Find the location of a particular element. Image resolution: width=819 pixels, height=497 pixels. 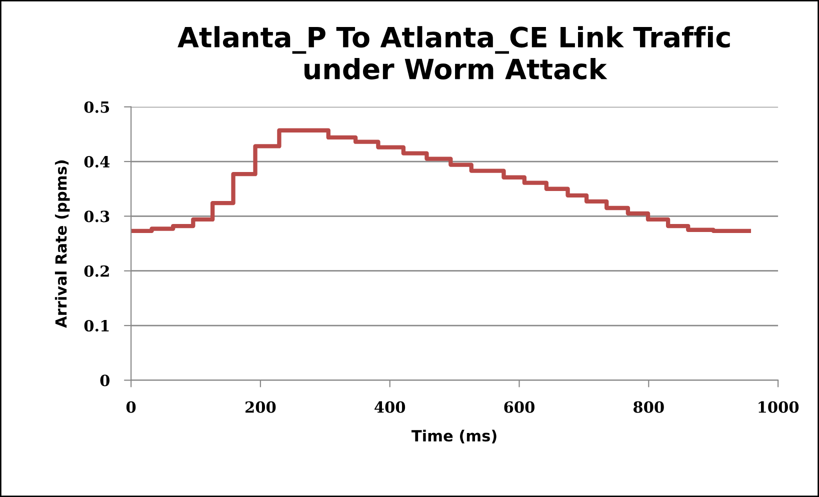

y-tick-label: 0 is located at coordinates (105, 380).